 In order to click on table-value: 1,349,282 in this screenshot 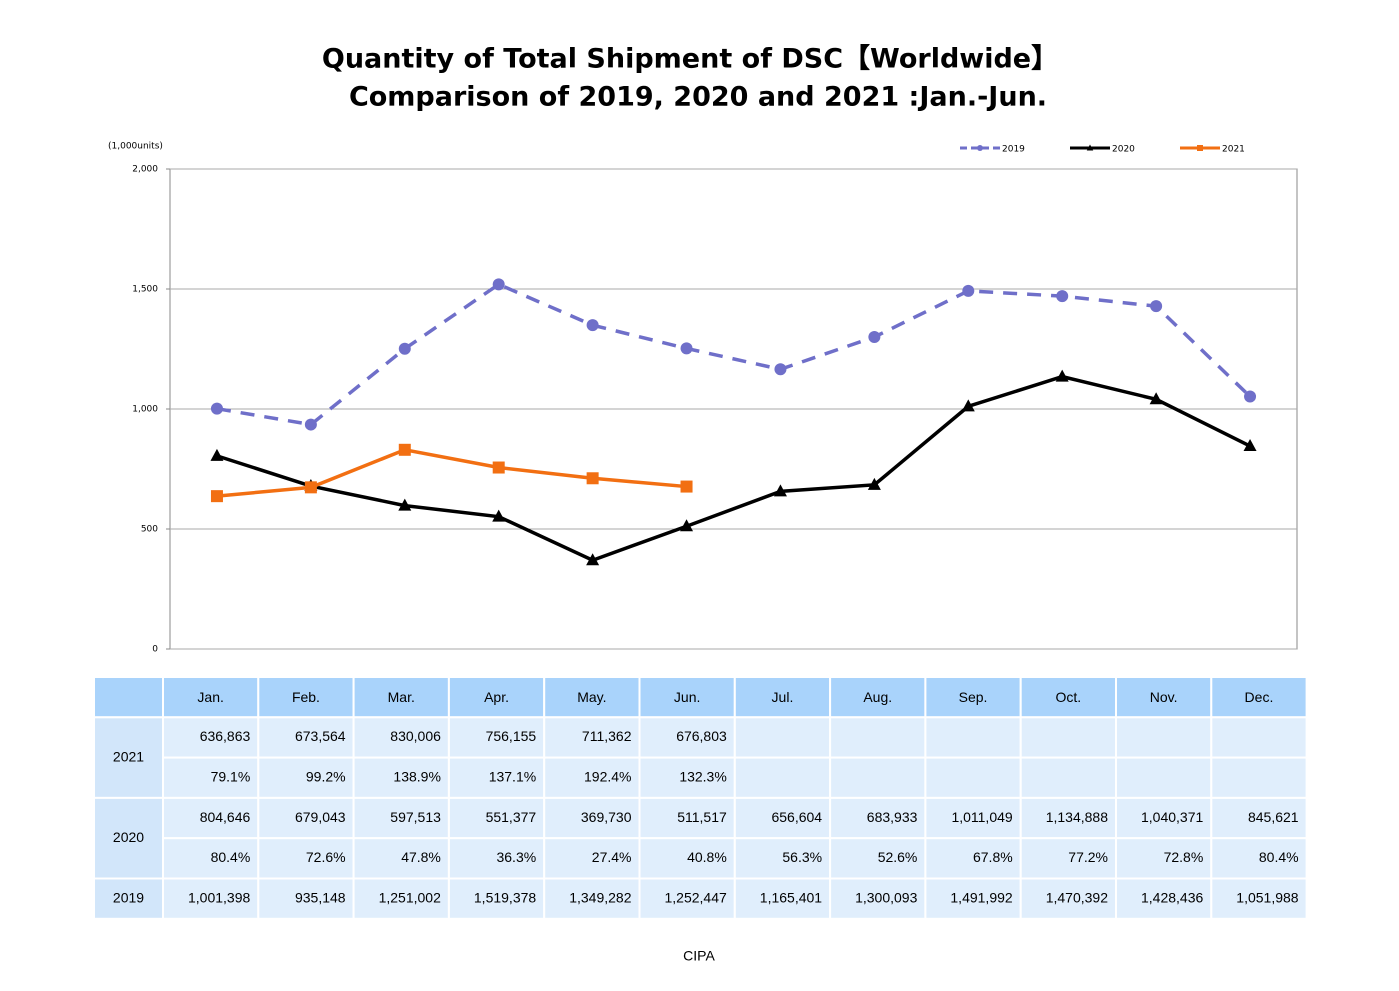, I will do `click(600, 897)`.